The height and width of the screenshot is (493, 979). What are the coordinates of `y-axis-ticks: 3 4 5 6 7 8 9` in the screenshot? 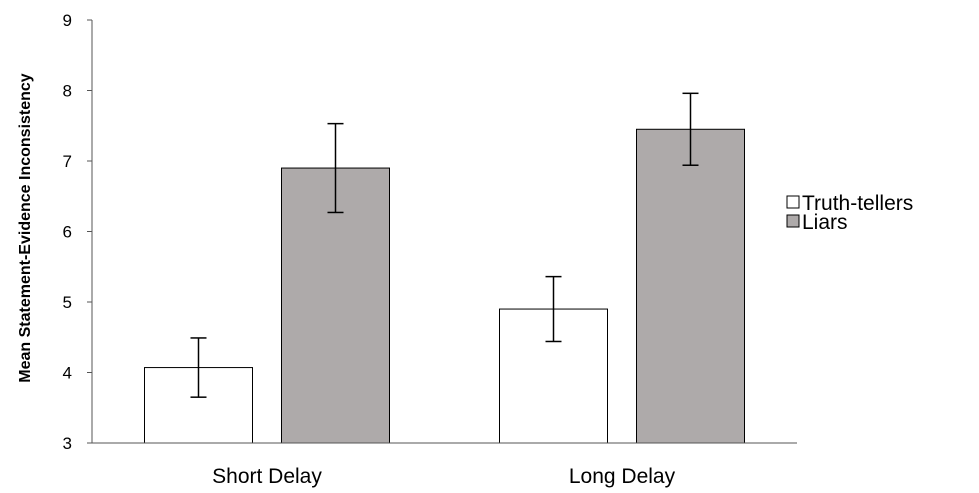 It's located at (77, 232).